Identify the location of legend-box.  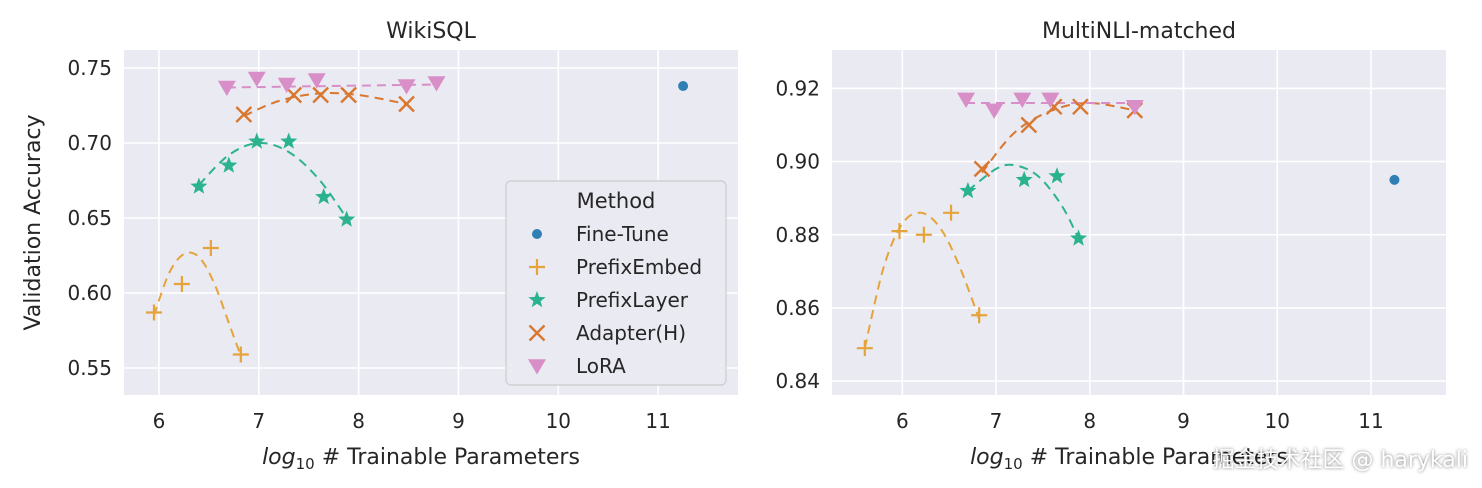
(616, 283).